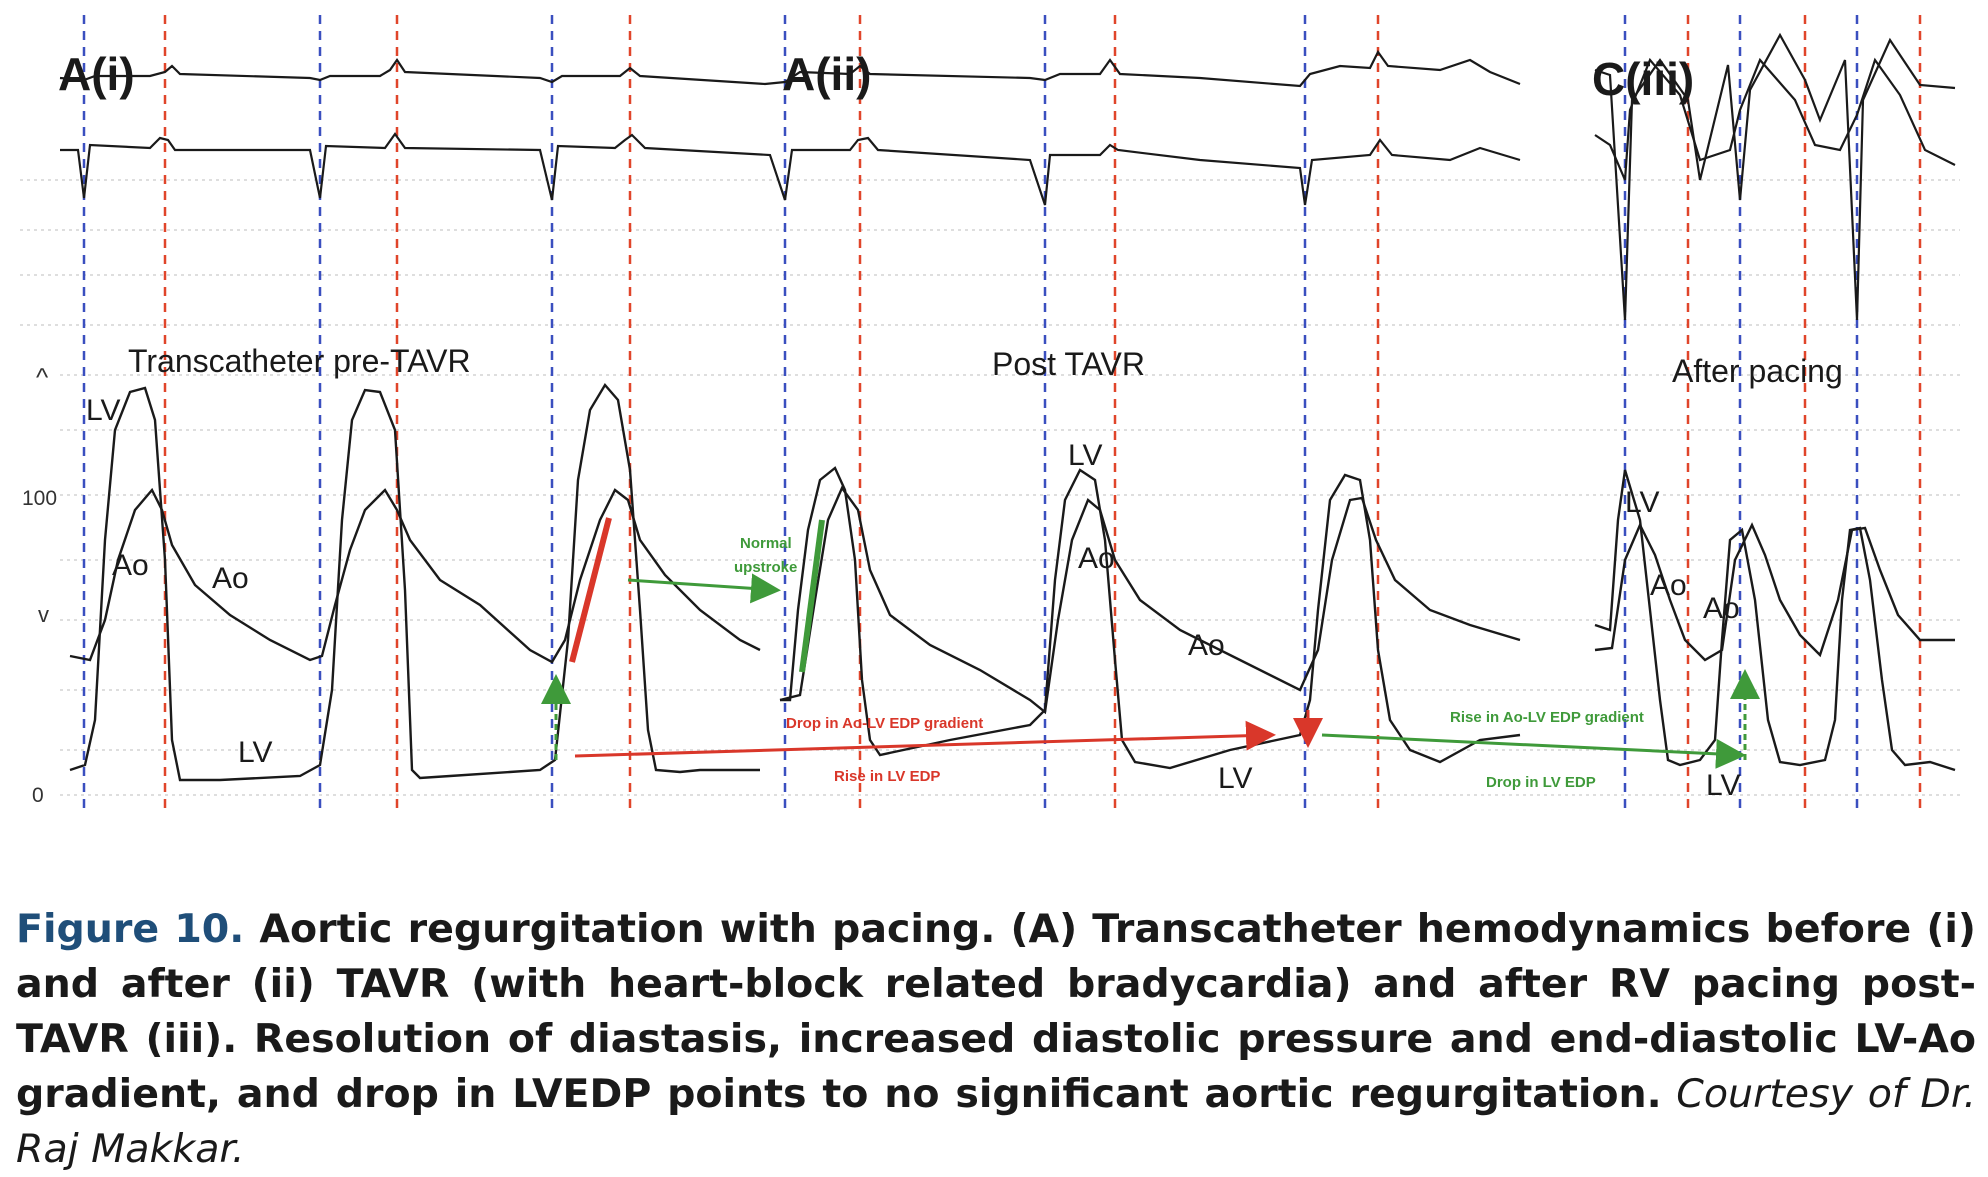 This screenshot has width=1988, height=1177. What do you see at coordinates (1547, 717) in the screenshot?
I see `annot-rise-gradient: Rise in Ao-LV EDP gradient` at bounding box center [1547, 717].